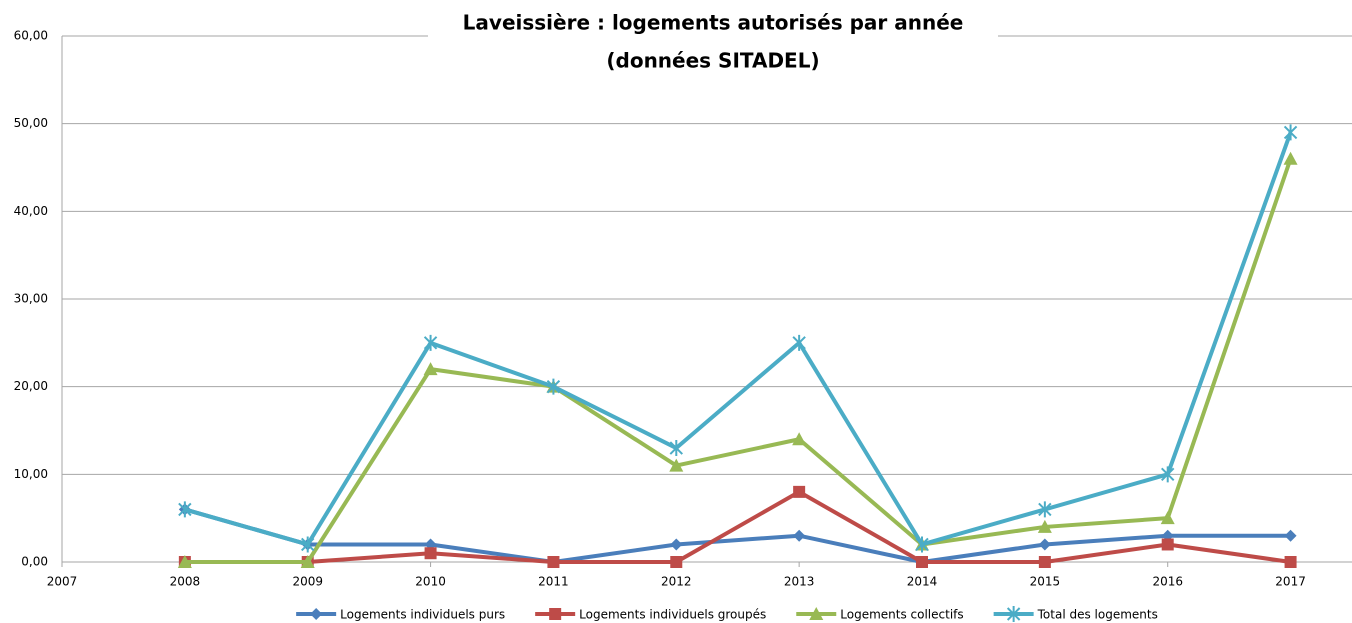 Image resolution: width=1352 pixels, height=623 pixels. Describe the element at coordinates (672, 615) in the screenshot. I see `legend-label: Logements individuels groupés` at that location.